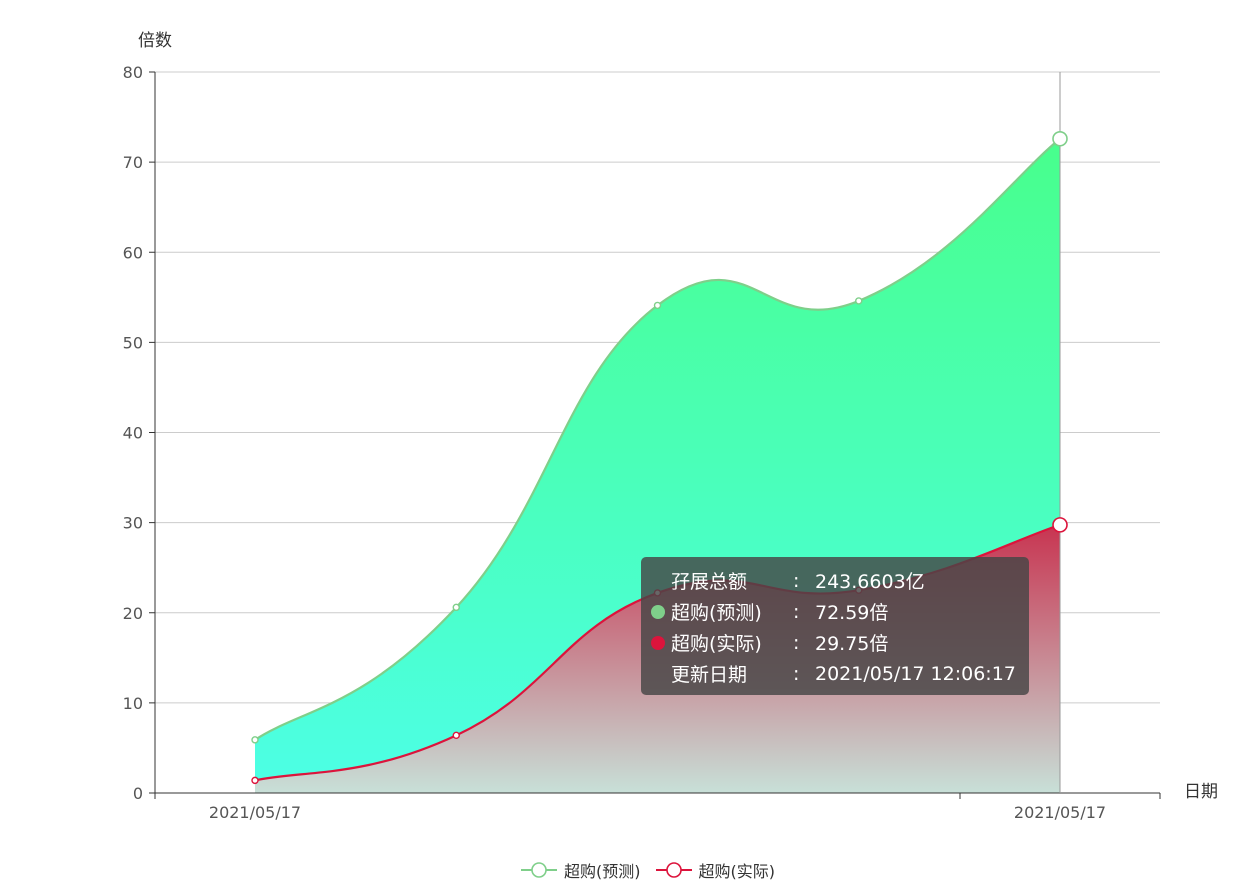 The width and height of the screenshot is (1250, 895). What do you see at coordinates (870, 582) in the screenshot?
I see `tooltip-value: 243.6603亿` at bounding box center [870, 582].